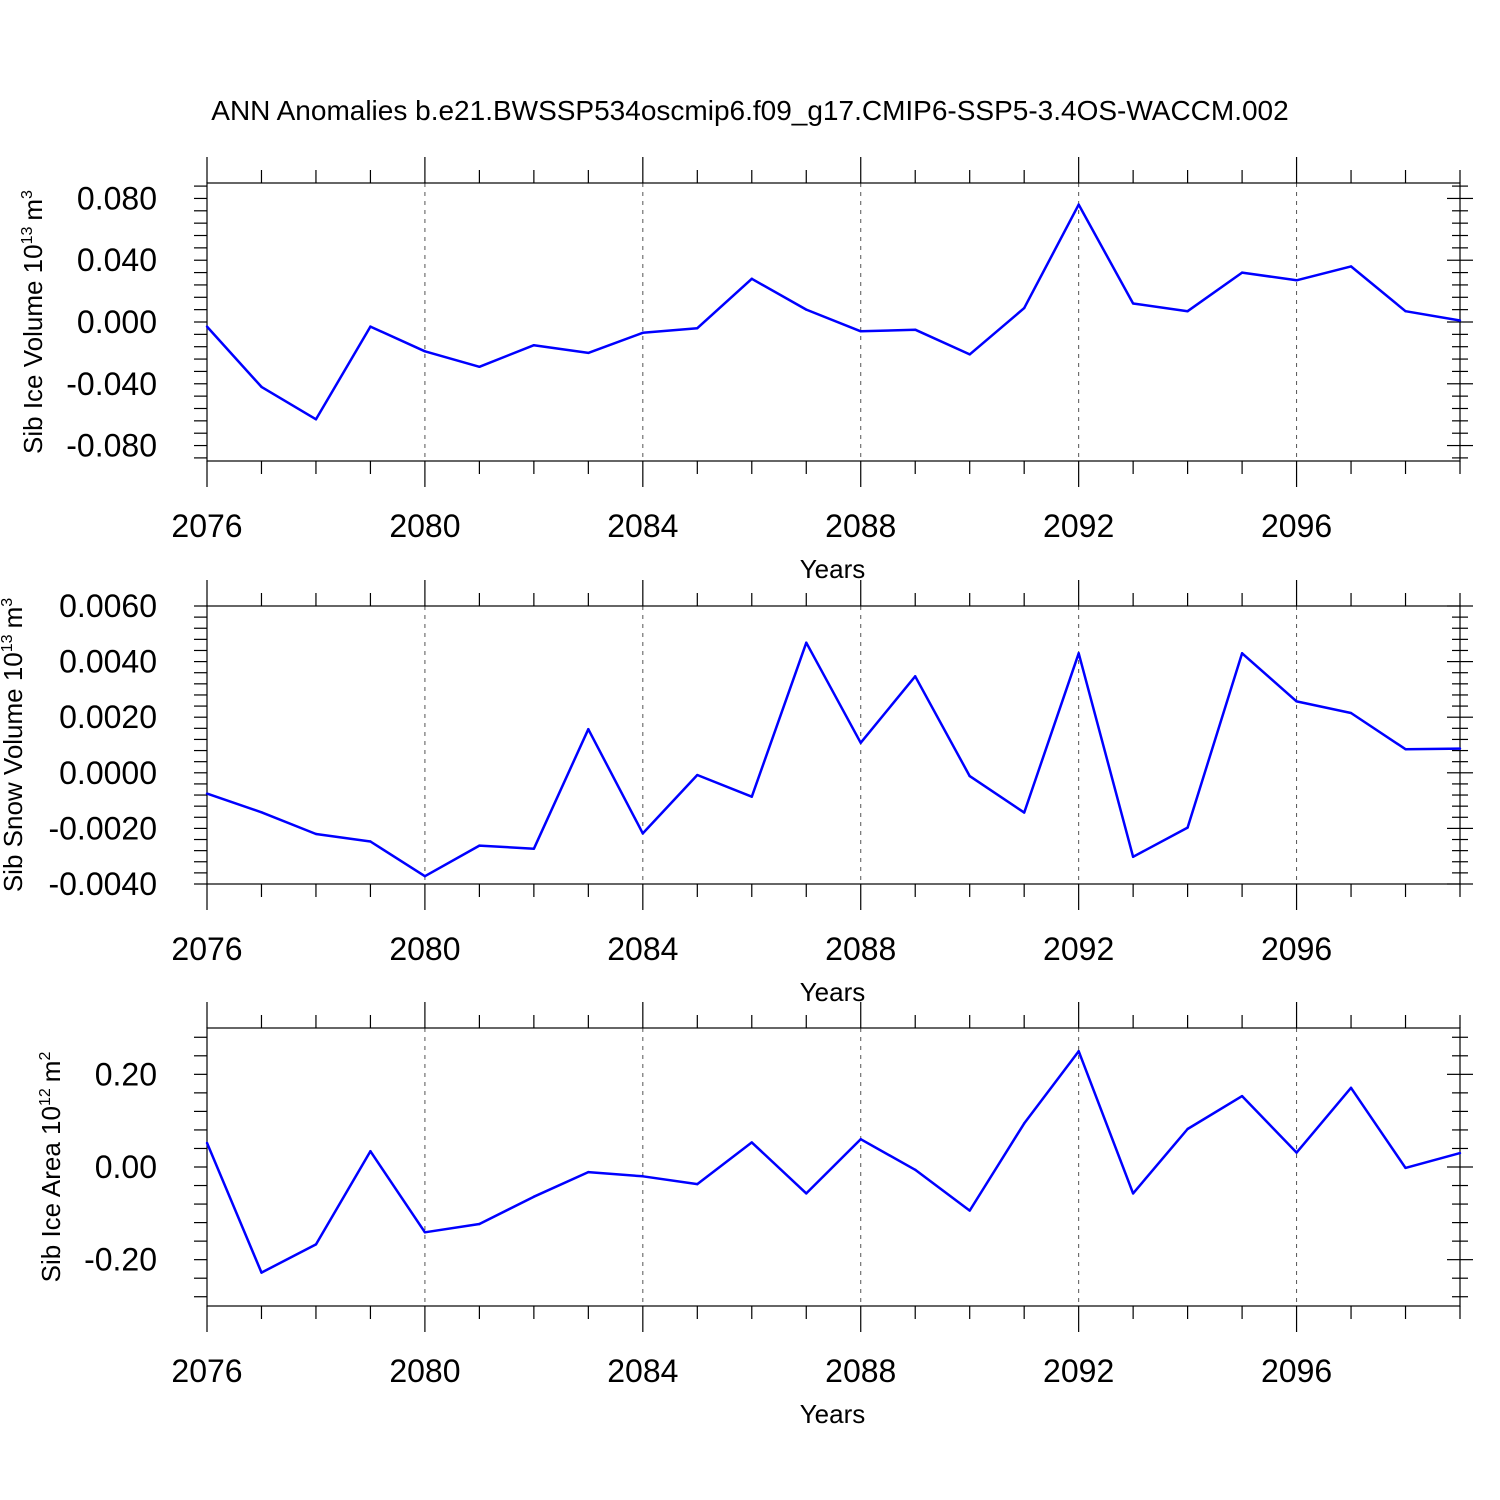 The image size is (1500, 1500). I want to click on y-axis-title-text: Sib Ice Volume 10, so click(33, 349).